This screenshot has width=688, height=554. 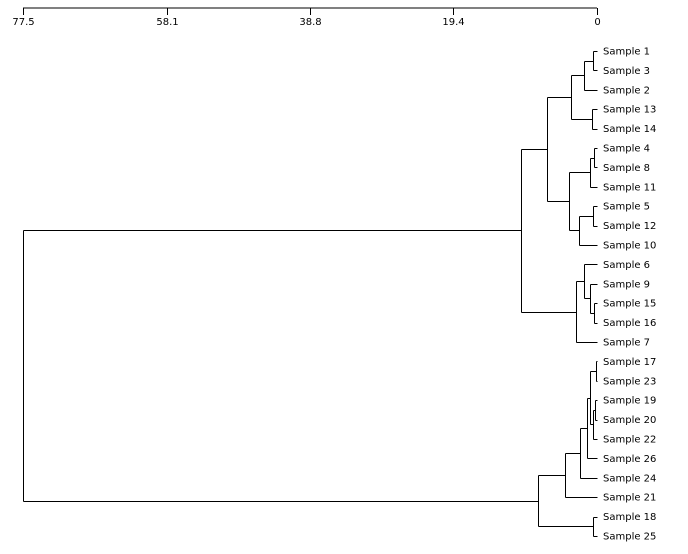 I want to click on leaf-label: Sample 15, so click(x=629, y=304).